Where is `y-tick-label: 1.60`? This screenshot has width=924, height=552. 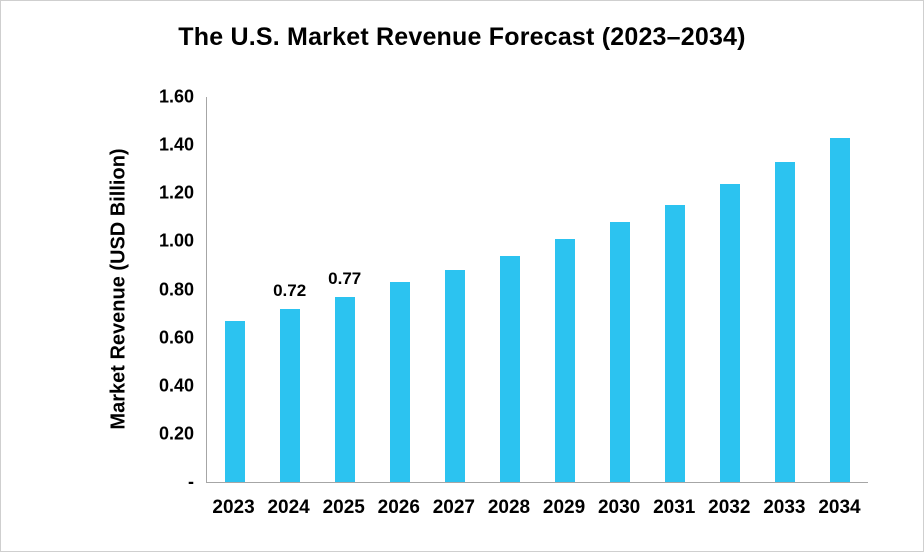
y-tick-label: 1.60 is located at coordinates (176, 96).